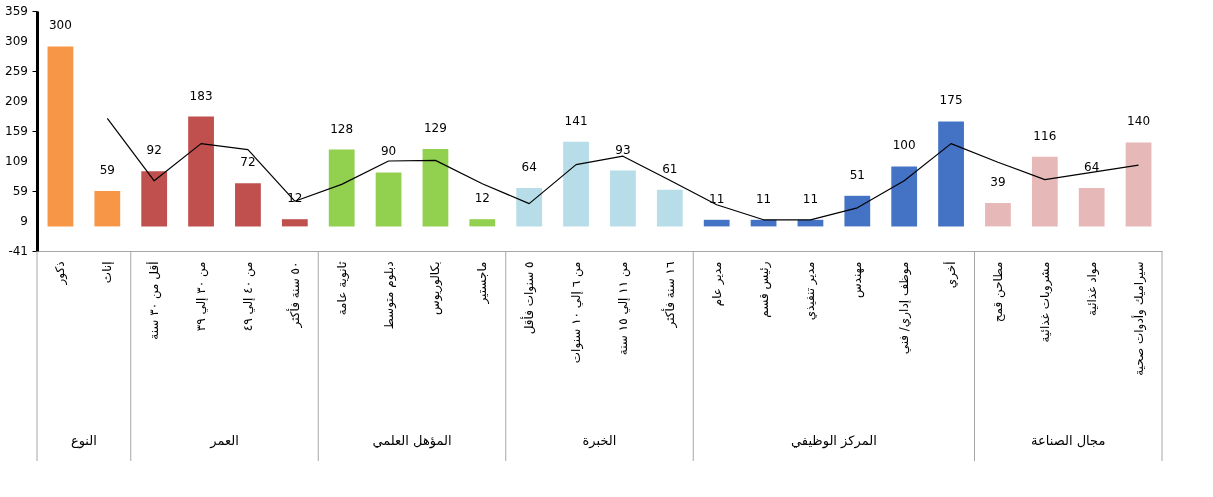 This screenshot has height=497, width=1213. What do you see at coordinates (16, 71) in the screenshot?
I see `y-tick-label: 259` at bounding box center [16, 71].